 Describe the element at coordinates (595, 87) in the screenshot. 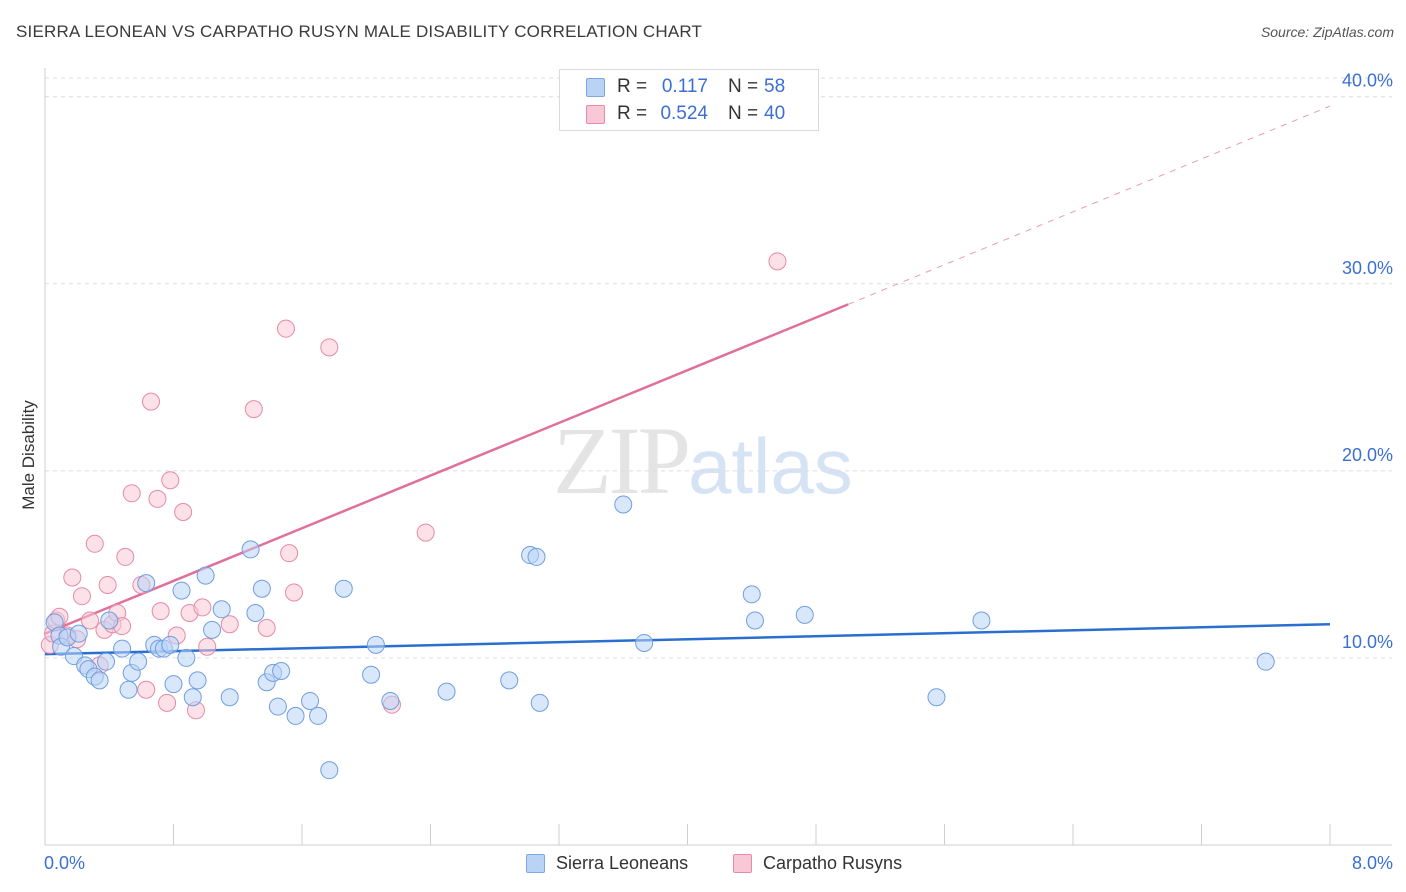

I see `legend-swatch-blue` at that location.